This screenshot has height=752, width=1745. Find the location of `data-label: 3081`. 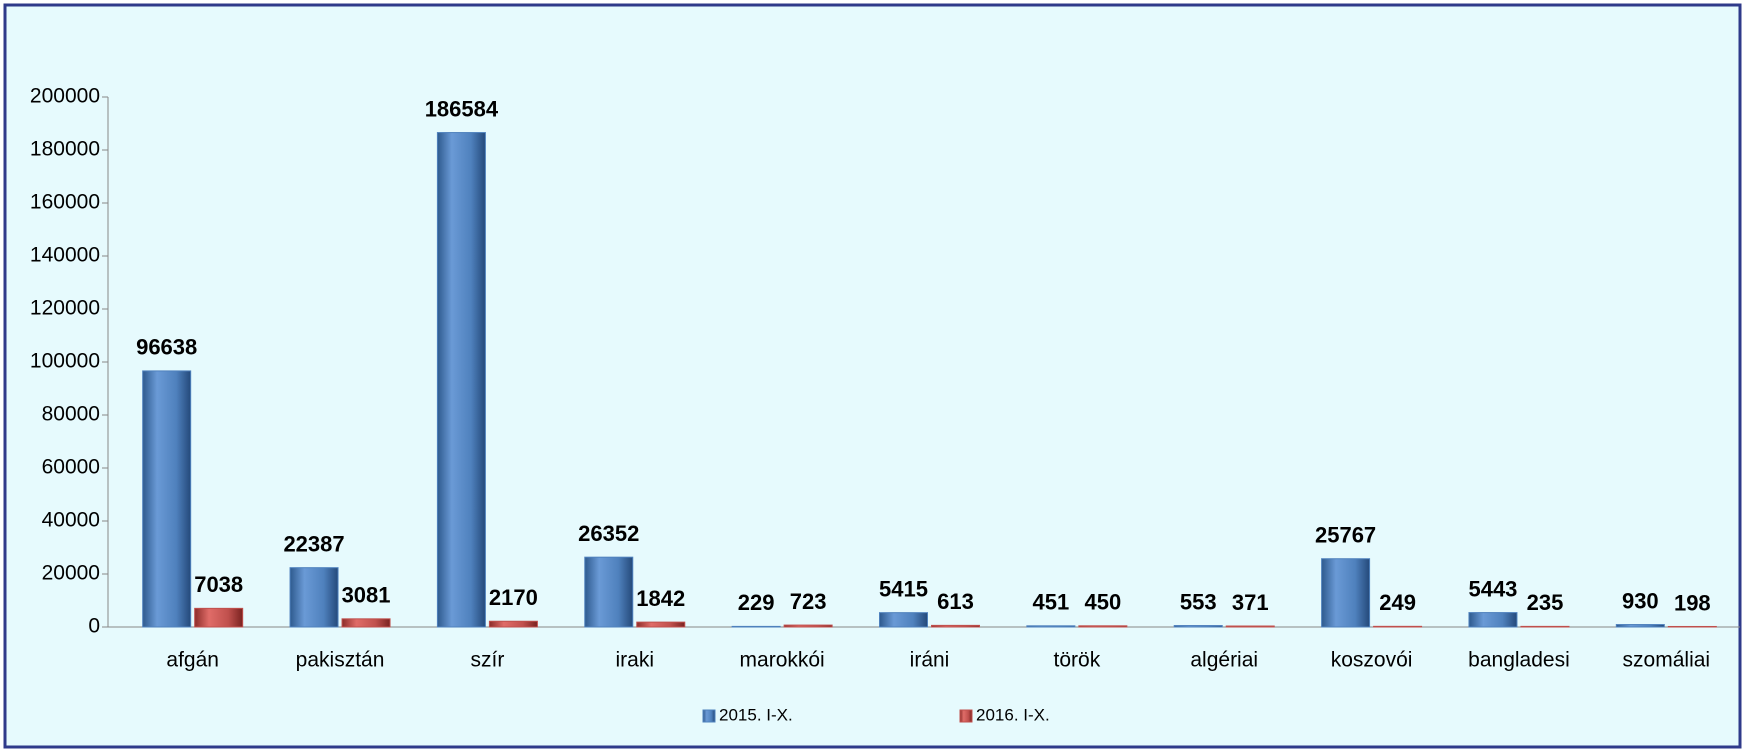

data-label: 3081 is located at coordinates (366, 595).